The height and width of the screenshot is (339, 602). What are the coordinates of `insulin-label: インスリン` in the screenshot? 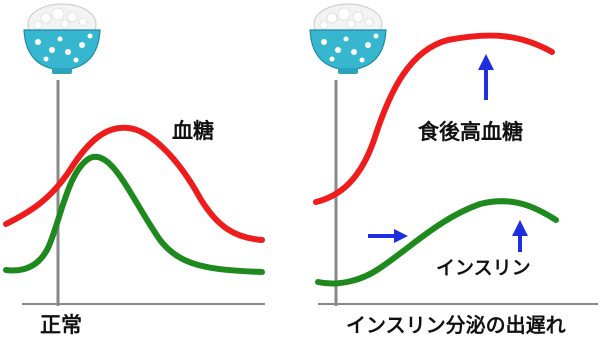 It's located at (483, 268).